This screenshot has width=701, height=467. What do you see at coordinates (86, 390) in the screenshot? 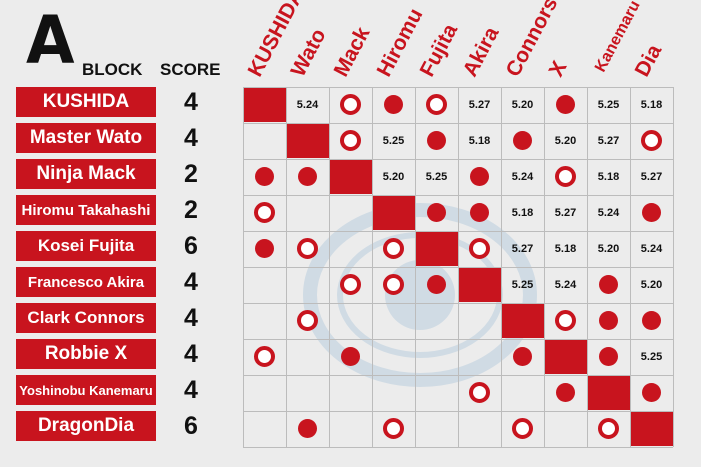
I see `wrestler-name: Yoshinobu Kanemaru` at bounding box center [86, 390].